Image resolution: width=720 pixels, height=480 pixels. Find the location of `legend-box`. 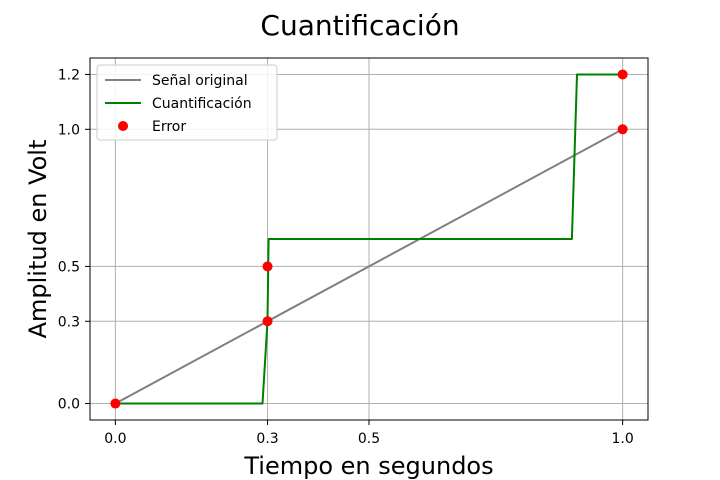

legend-box is located at coordinates (187, 102).